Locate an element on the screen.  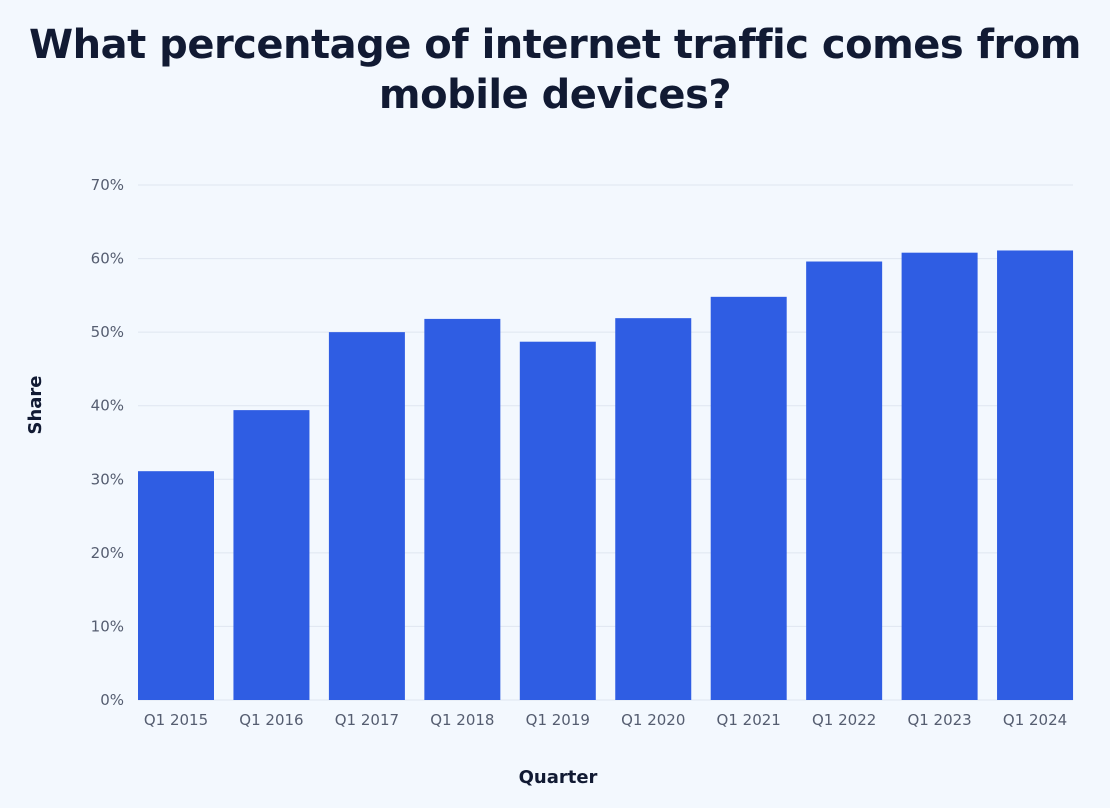
x-axis-label: Quarter is located at coordinates (558, 777).